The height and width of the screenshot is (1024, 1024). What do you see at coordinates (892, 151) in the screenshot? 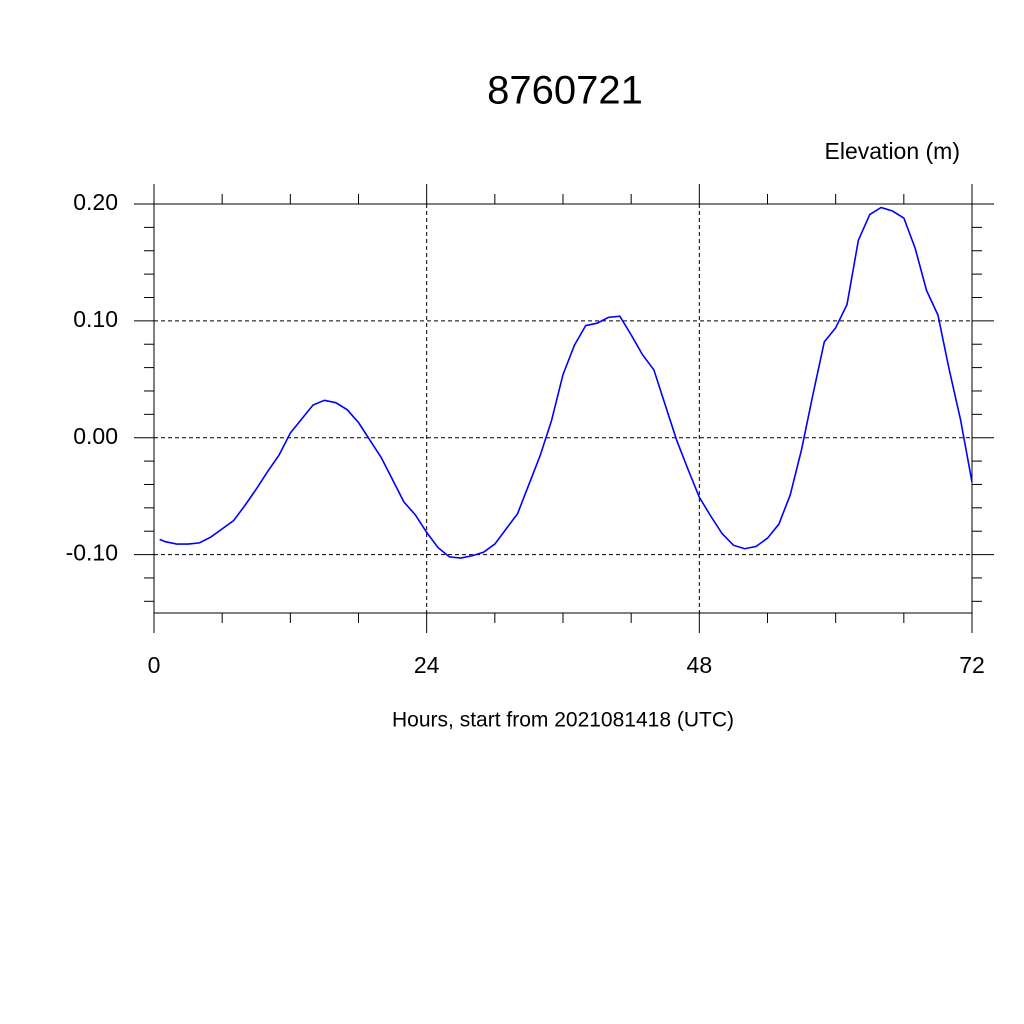
I see `y-unit-label: Elevation (m)` at bounding box center [892, 151].